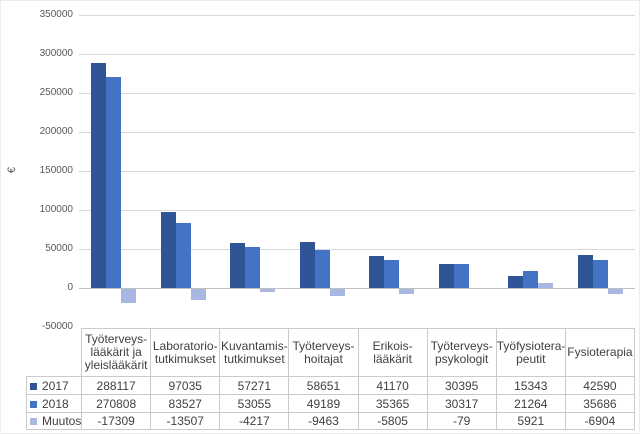 This screenshot has height=434, width=640. What do you see at coordinates (254, 421) in the screenshot?
I see `table-value-cell: -4217` at bounding box center [254, 421].